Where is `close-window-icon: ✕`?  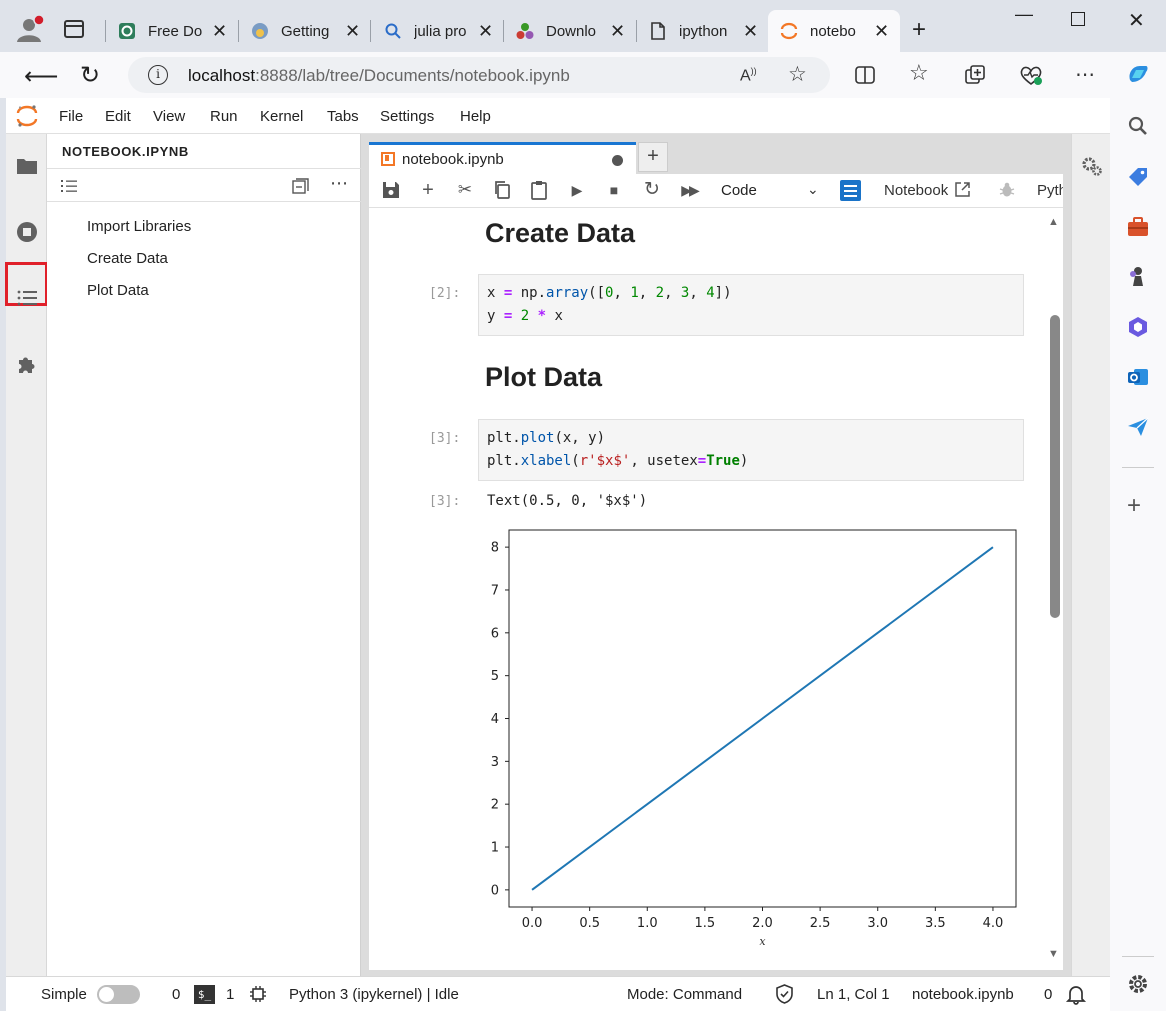
close-window-icon: ✕ is located at coordinates (1136, 21).